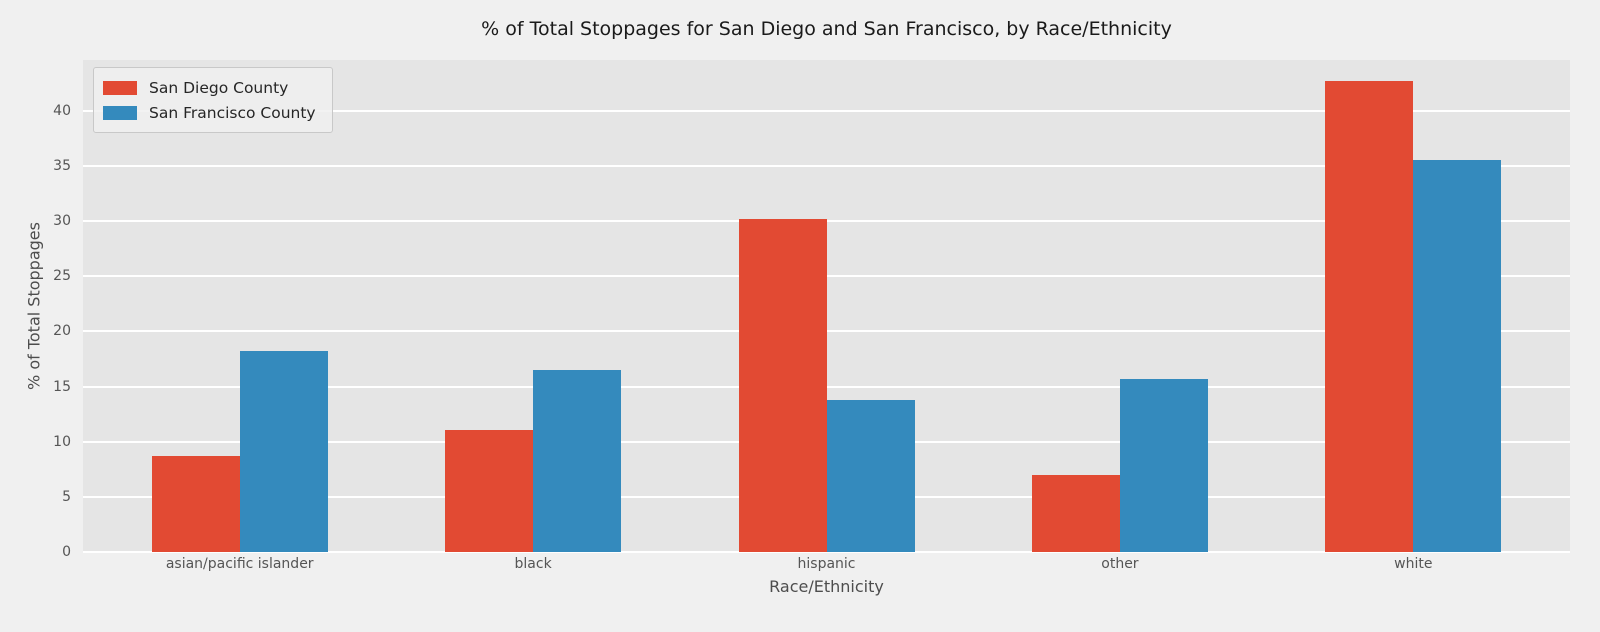 The height and width of the screenshot is (632, 1600). What do you see at coordinates (1457, 356) in the screenshot?
I see `bar-san-francisco-county-white` at bounding box center [1457, 356].